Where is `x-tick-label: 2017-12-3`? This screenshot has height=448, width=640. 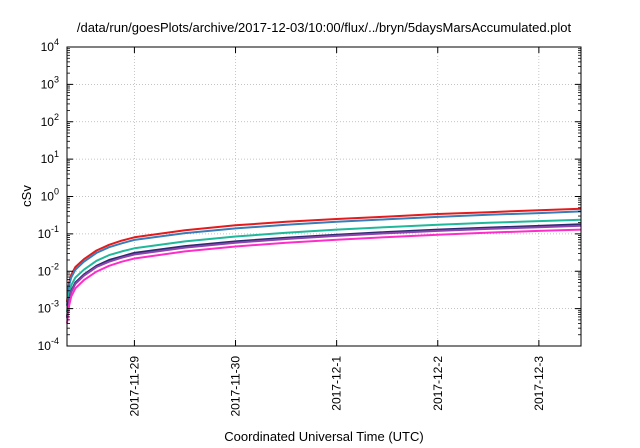 x-tick-label: 2017-12-3 is located at coordinates (539, 383).